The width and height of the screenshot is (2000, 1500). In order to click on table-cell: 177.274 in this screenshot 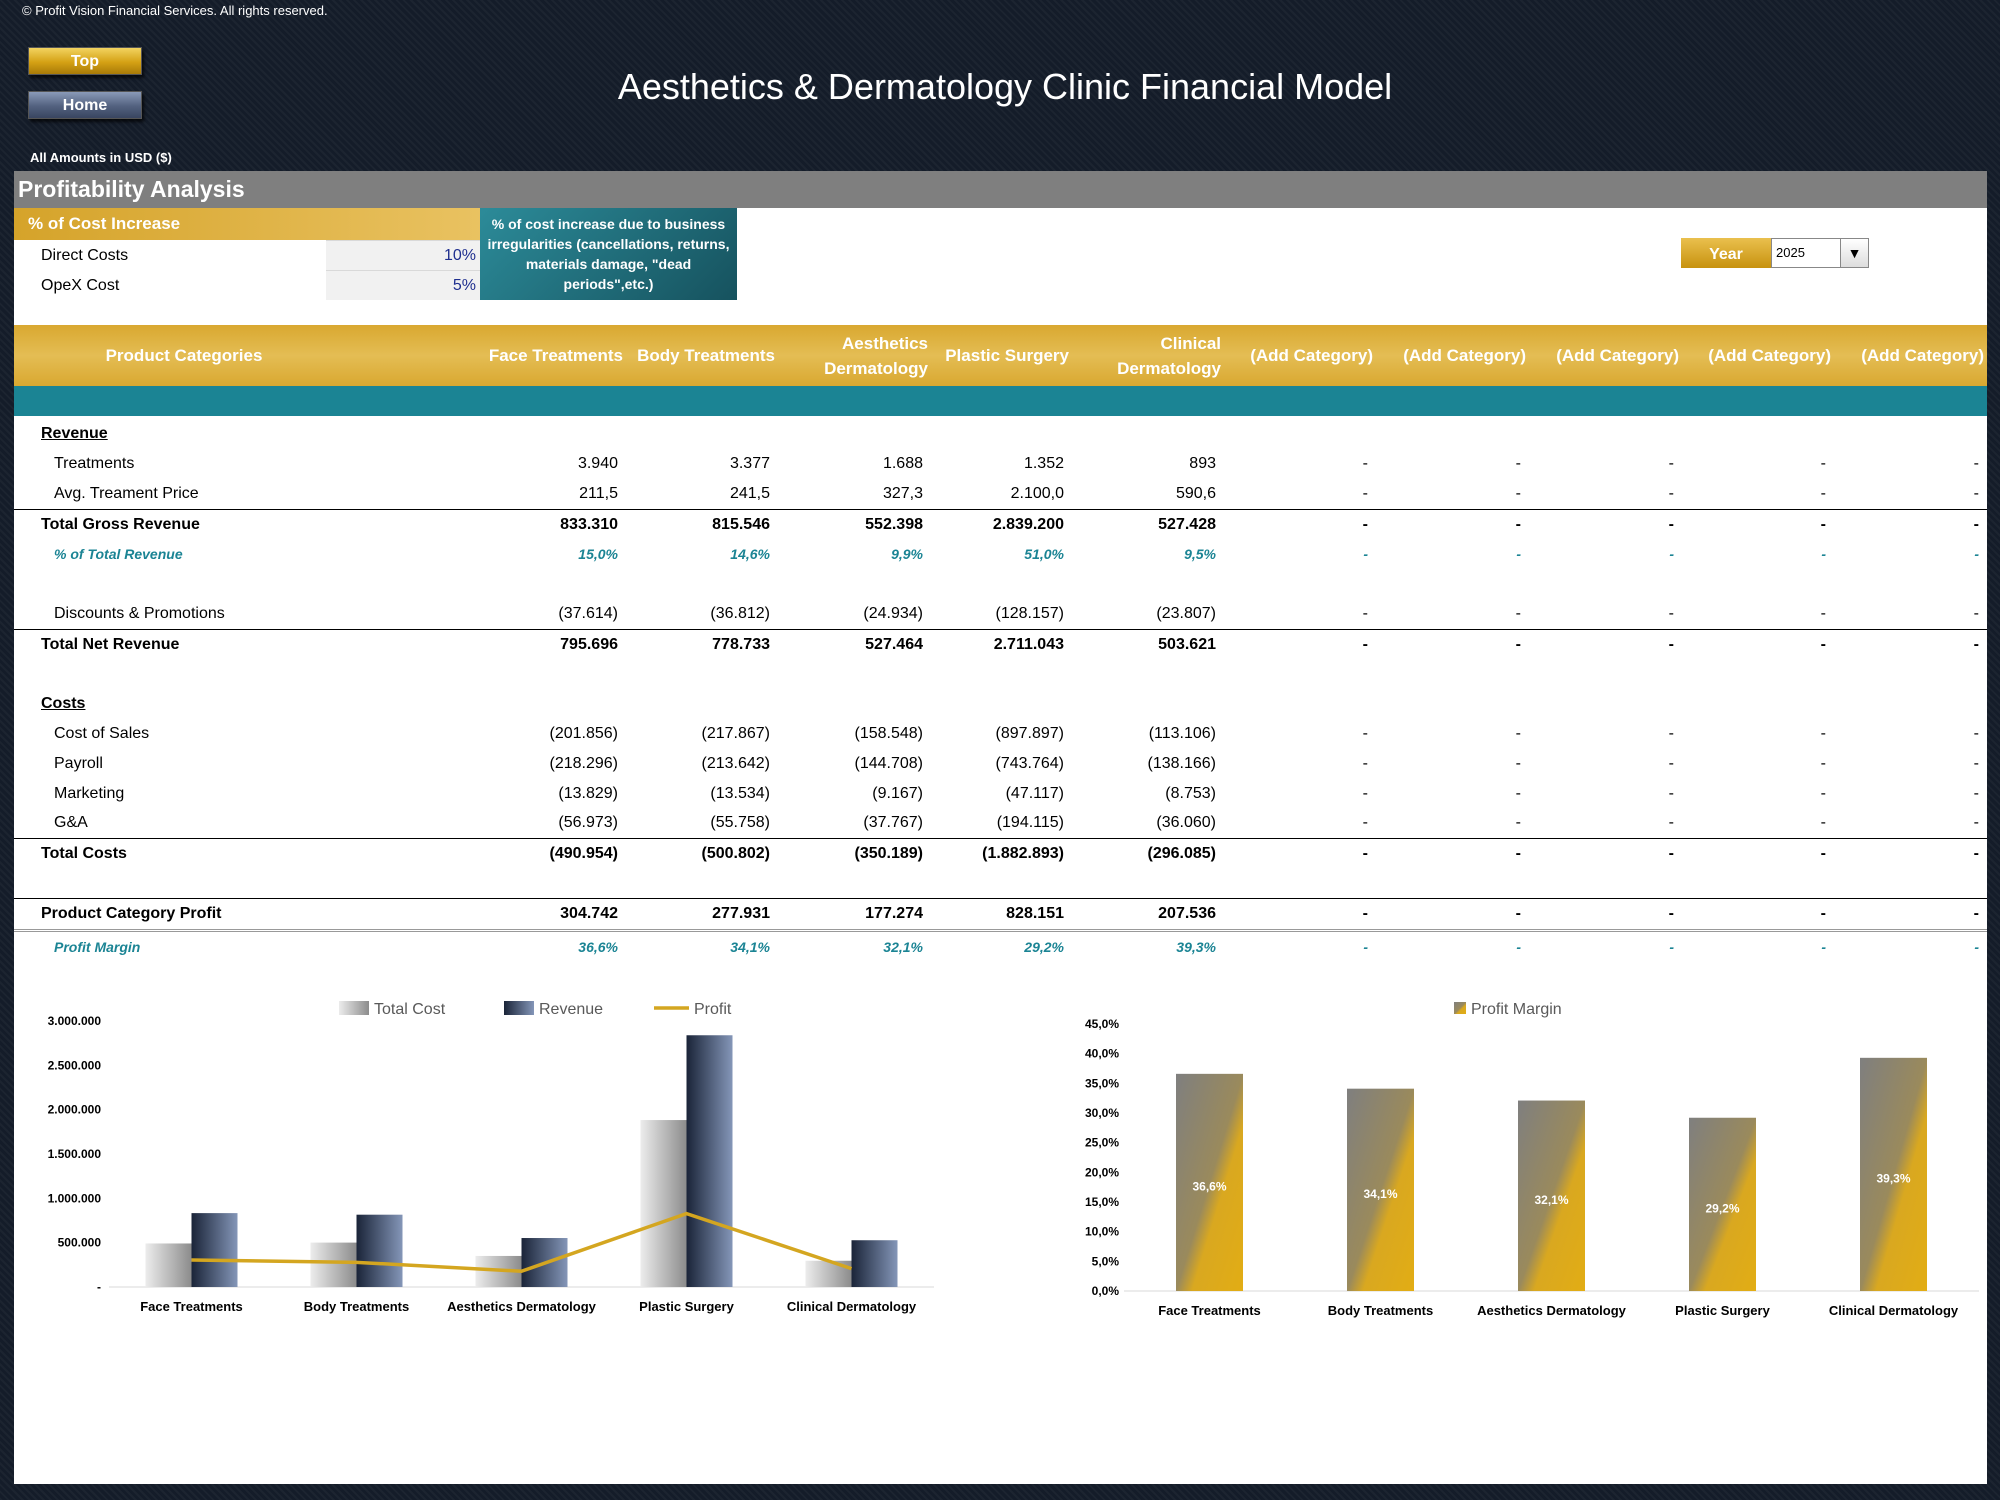, I will do `click(894, 913)`.